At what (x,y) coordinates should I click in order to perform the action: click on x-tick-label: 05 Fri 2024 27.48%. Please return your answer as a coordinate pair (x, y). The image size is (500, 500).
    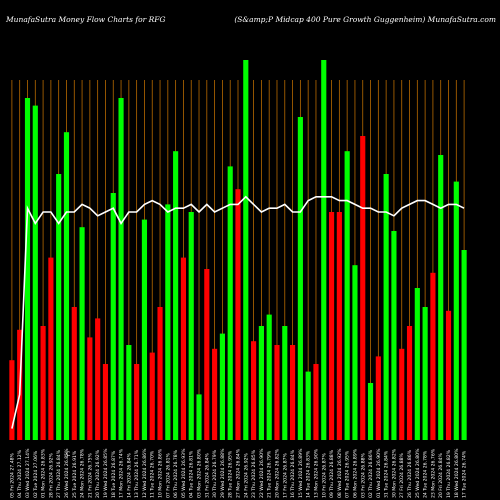
    Looking at the image, I should click on (12, 475).